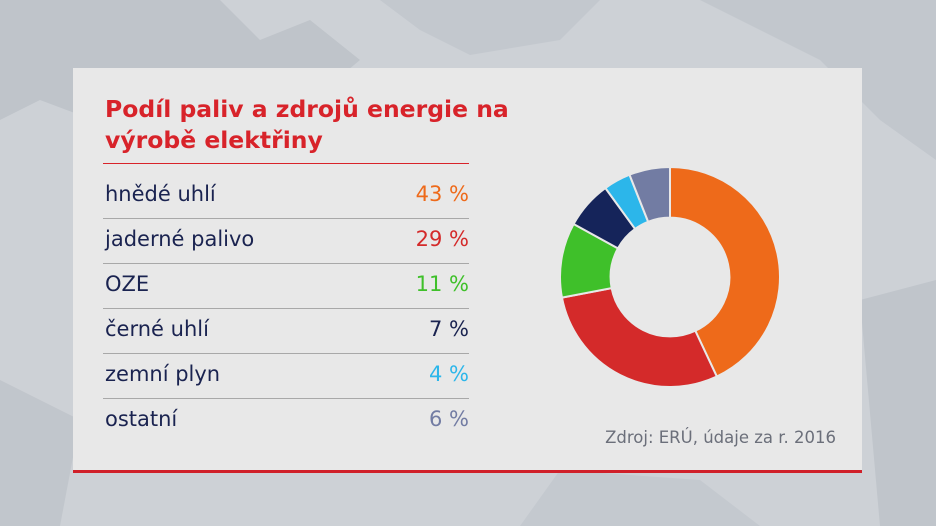 The height and width of the screenshot is (526, 936). What do you see at coordinates (286, 163) in the screenshot?
I see `title-divider` at bounding box center [286, 163].